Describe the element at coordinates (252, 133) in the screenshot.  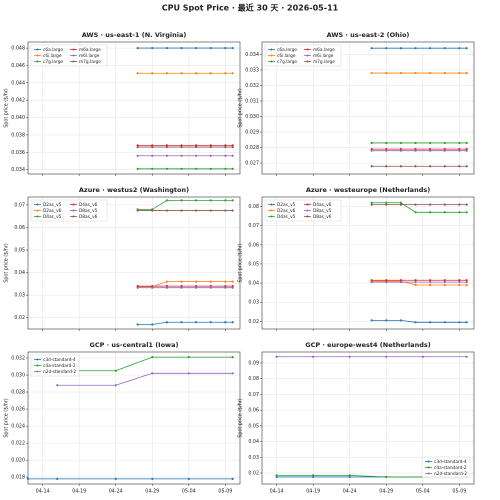
I see `y-tick-label: 0.029` at that location.